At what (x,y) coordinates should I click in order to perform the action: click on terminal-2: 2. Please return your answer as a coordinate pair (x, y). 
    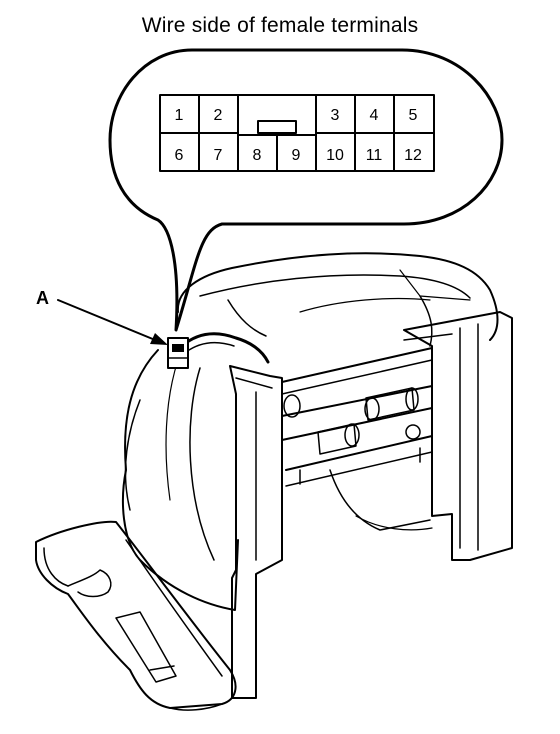
    Looking at the image, I should click on (218, 115).